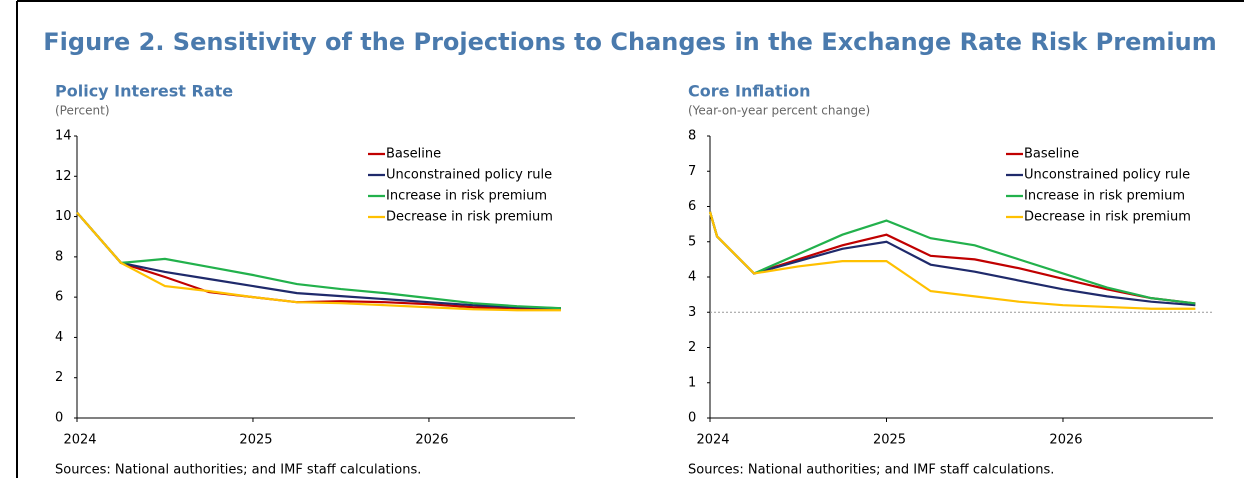 This screenshot has height=478, width=1244. What do you see at coordinates (692, 312) in the screenshot?
I see `y-tick-label: 3` at bounding box center [692, 312].